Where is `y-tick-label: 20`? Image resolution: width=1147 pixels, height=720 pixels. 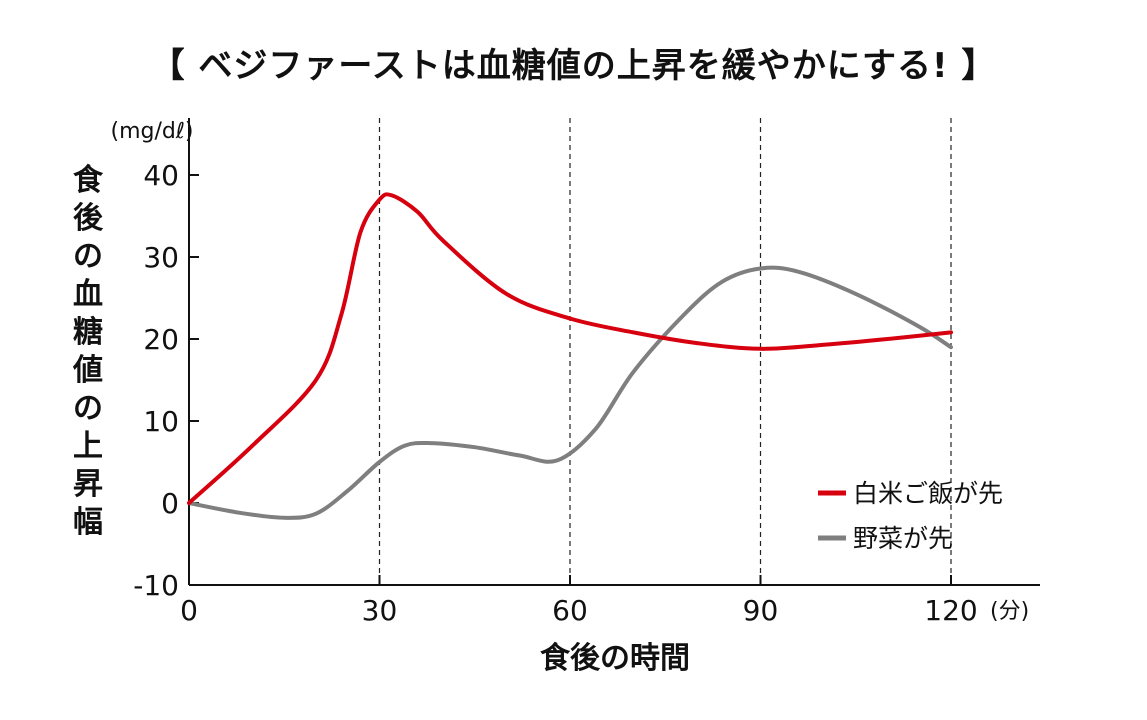
y-tick-label: 20 is located at coordinates (161, 339).